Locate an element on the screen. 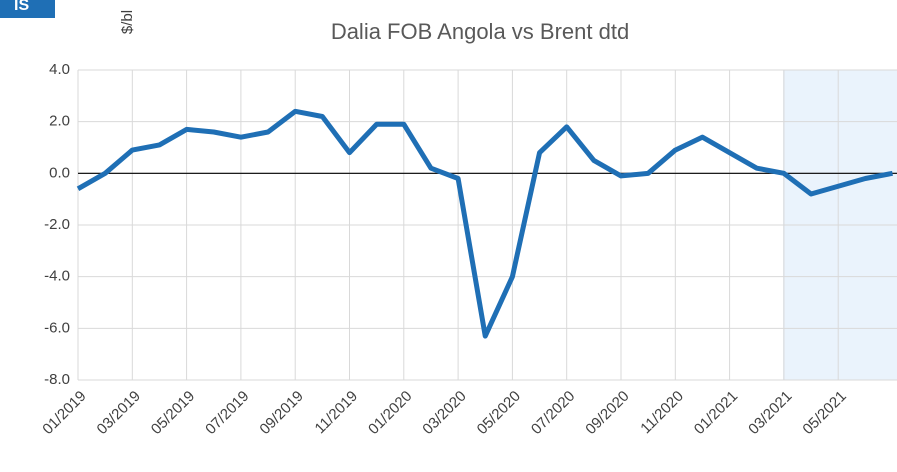  x-tick-label: 01/2020 is located at coordinates (390, 413).